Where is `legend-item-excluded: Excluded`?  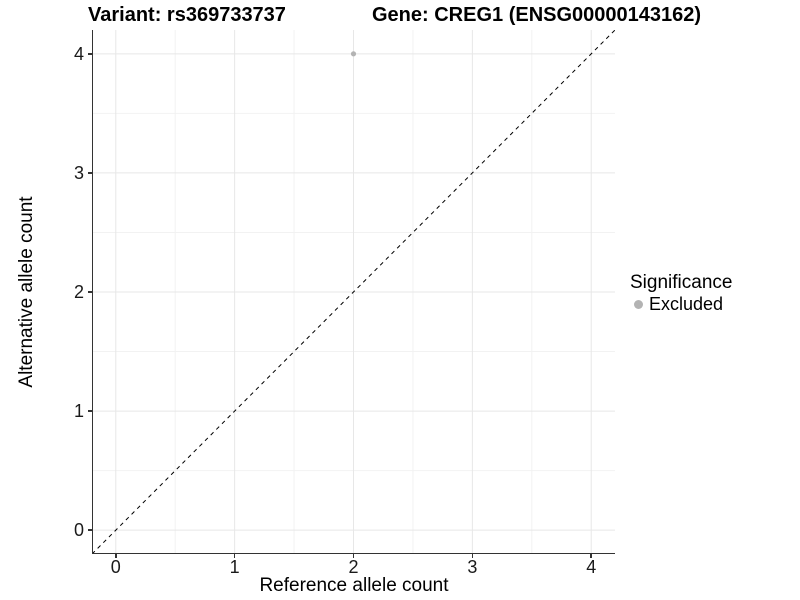
legend-item-excluded: Excluded is located at coordinates (680, 304).